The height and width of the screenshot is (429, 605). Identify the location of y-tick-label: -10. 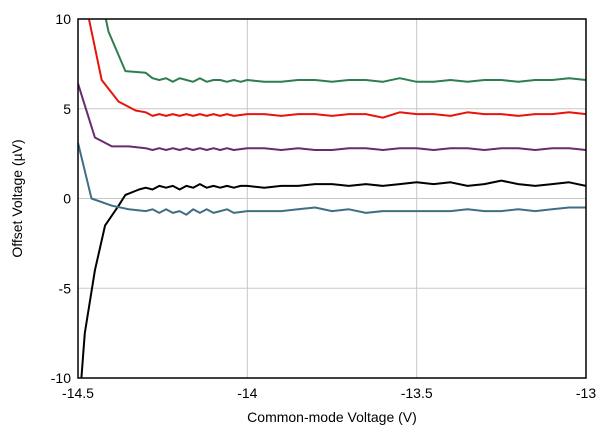
(61, 378).